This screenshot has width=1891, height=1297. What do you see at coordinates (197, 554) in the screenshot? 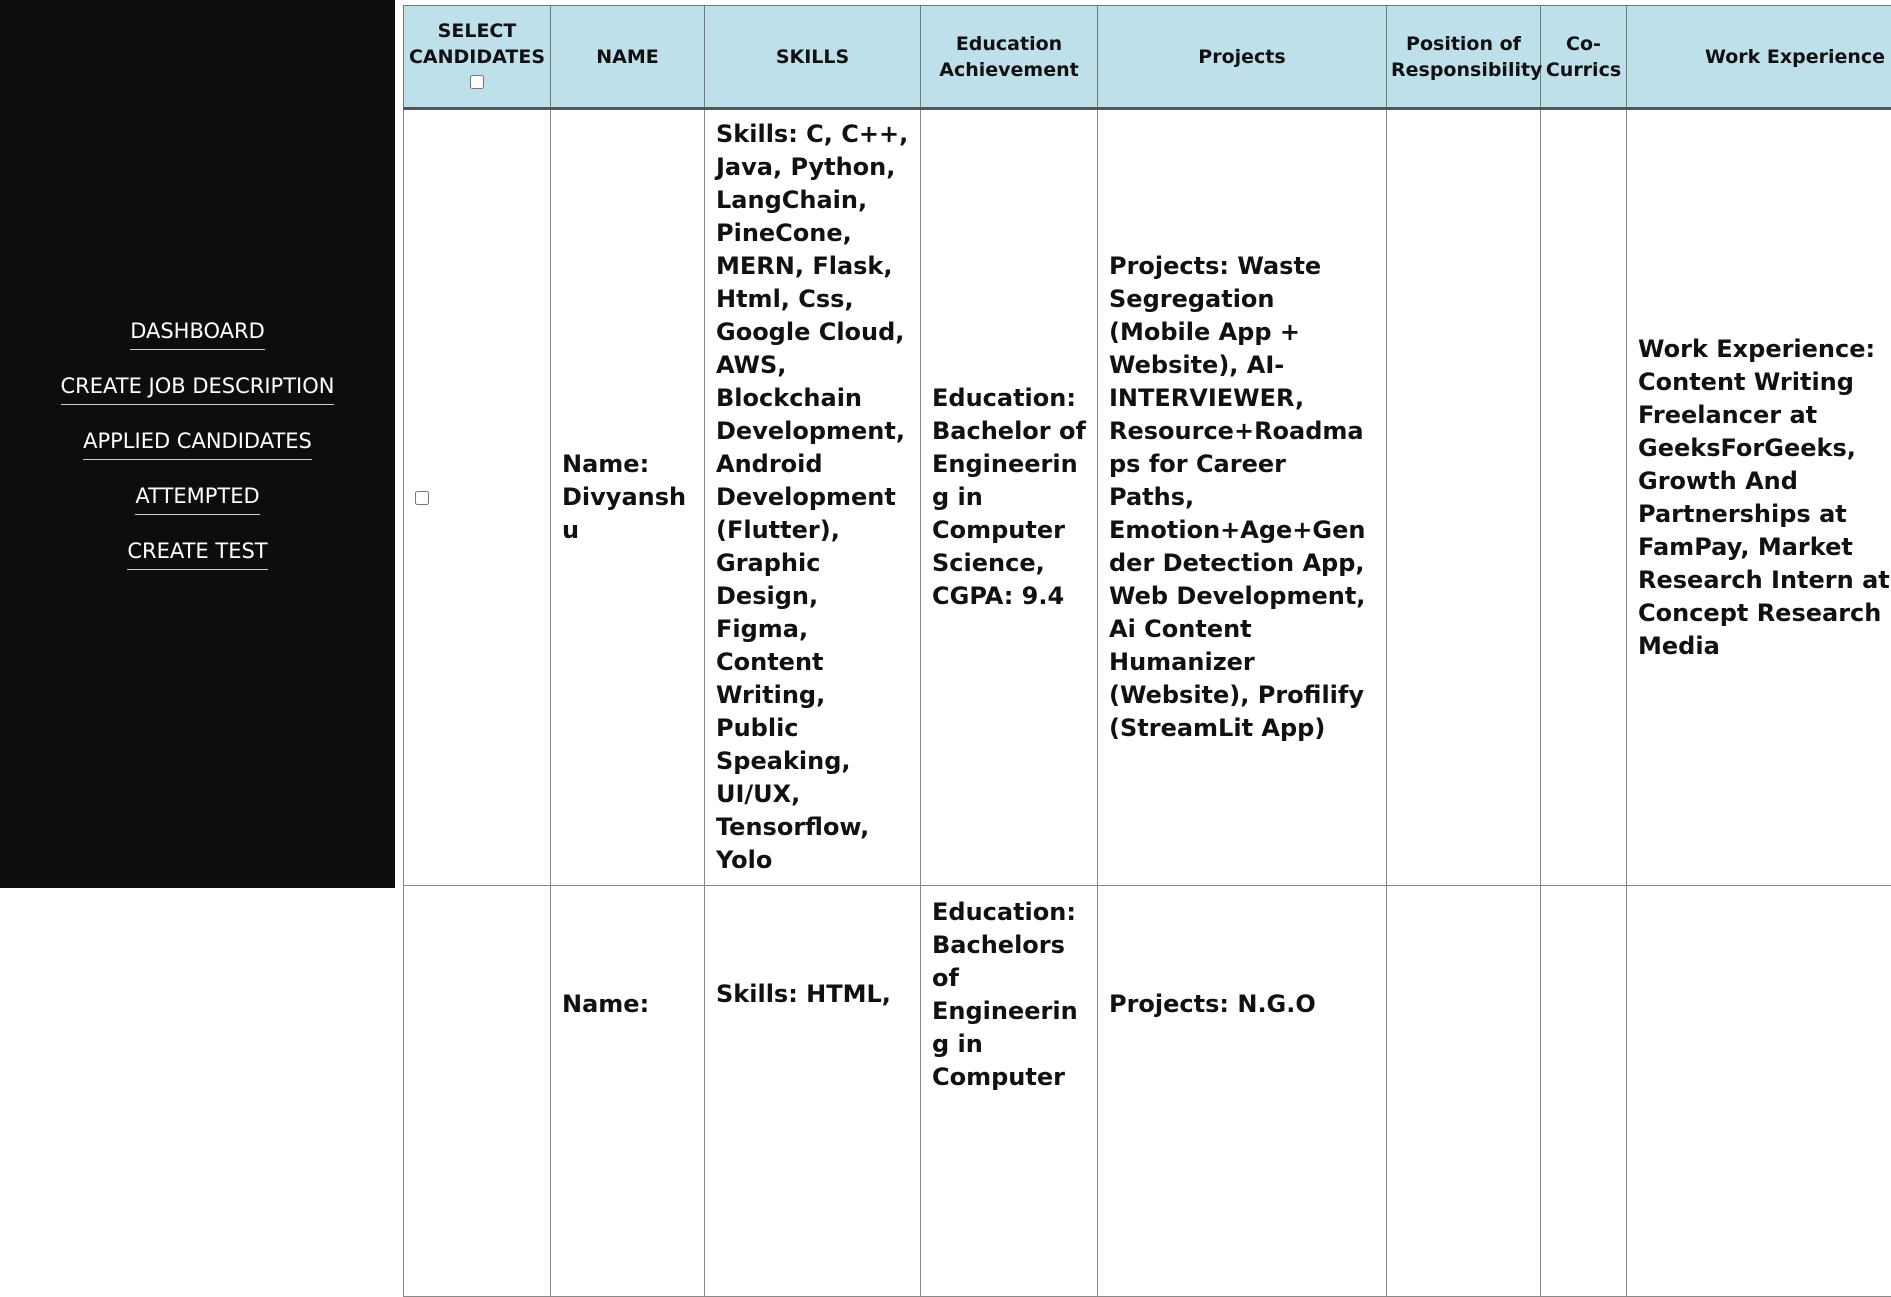
I see `nav-link: CREATE TEST` at bounding box center [197, 554].